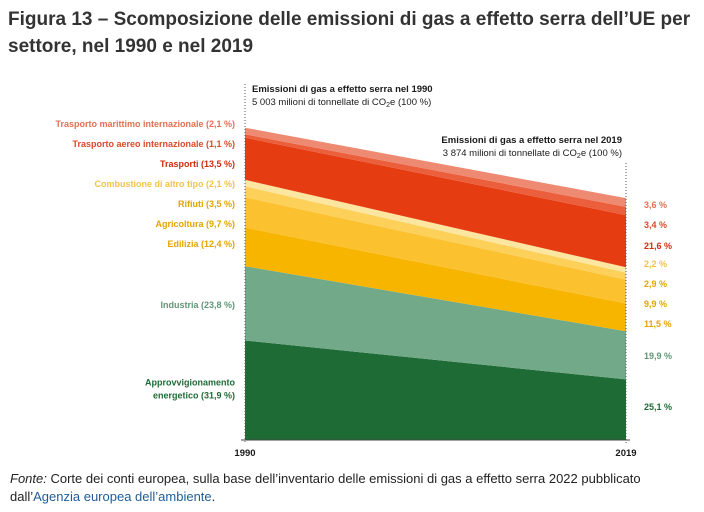 This screenshot has width=704, height=512. I want to click on label-2019-approvvigionamento-energetico: 25,1 %, so click(658, 407).